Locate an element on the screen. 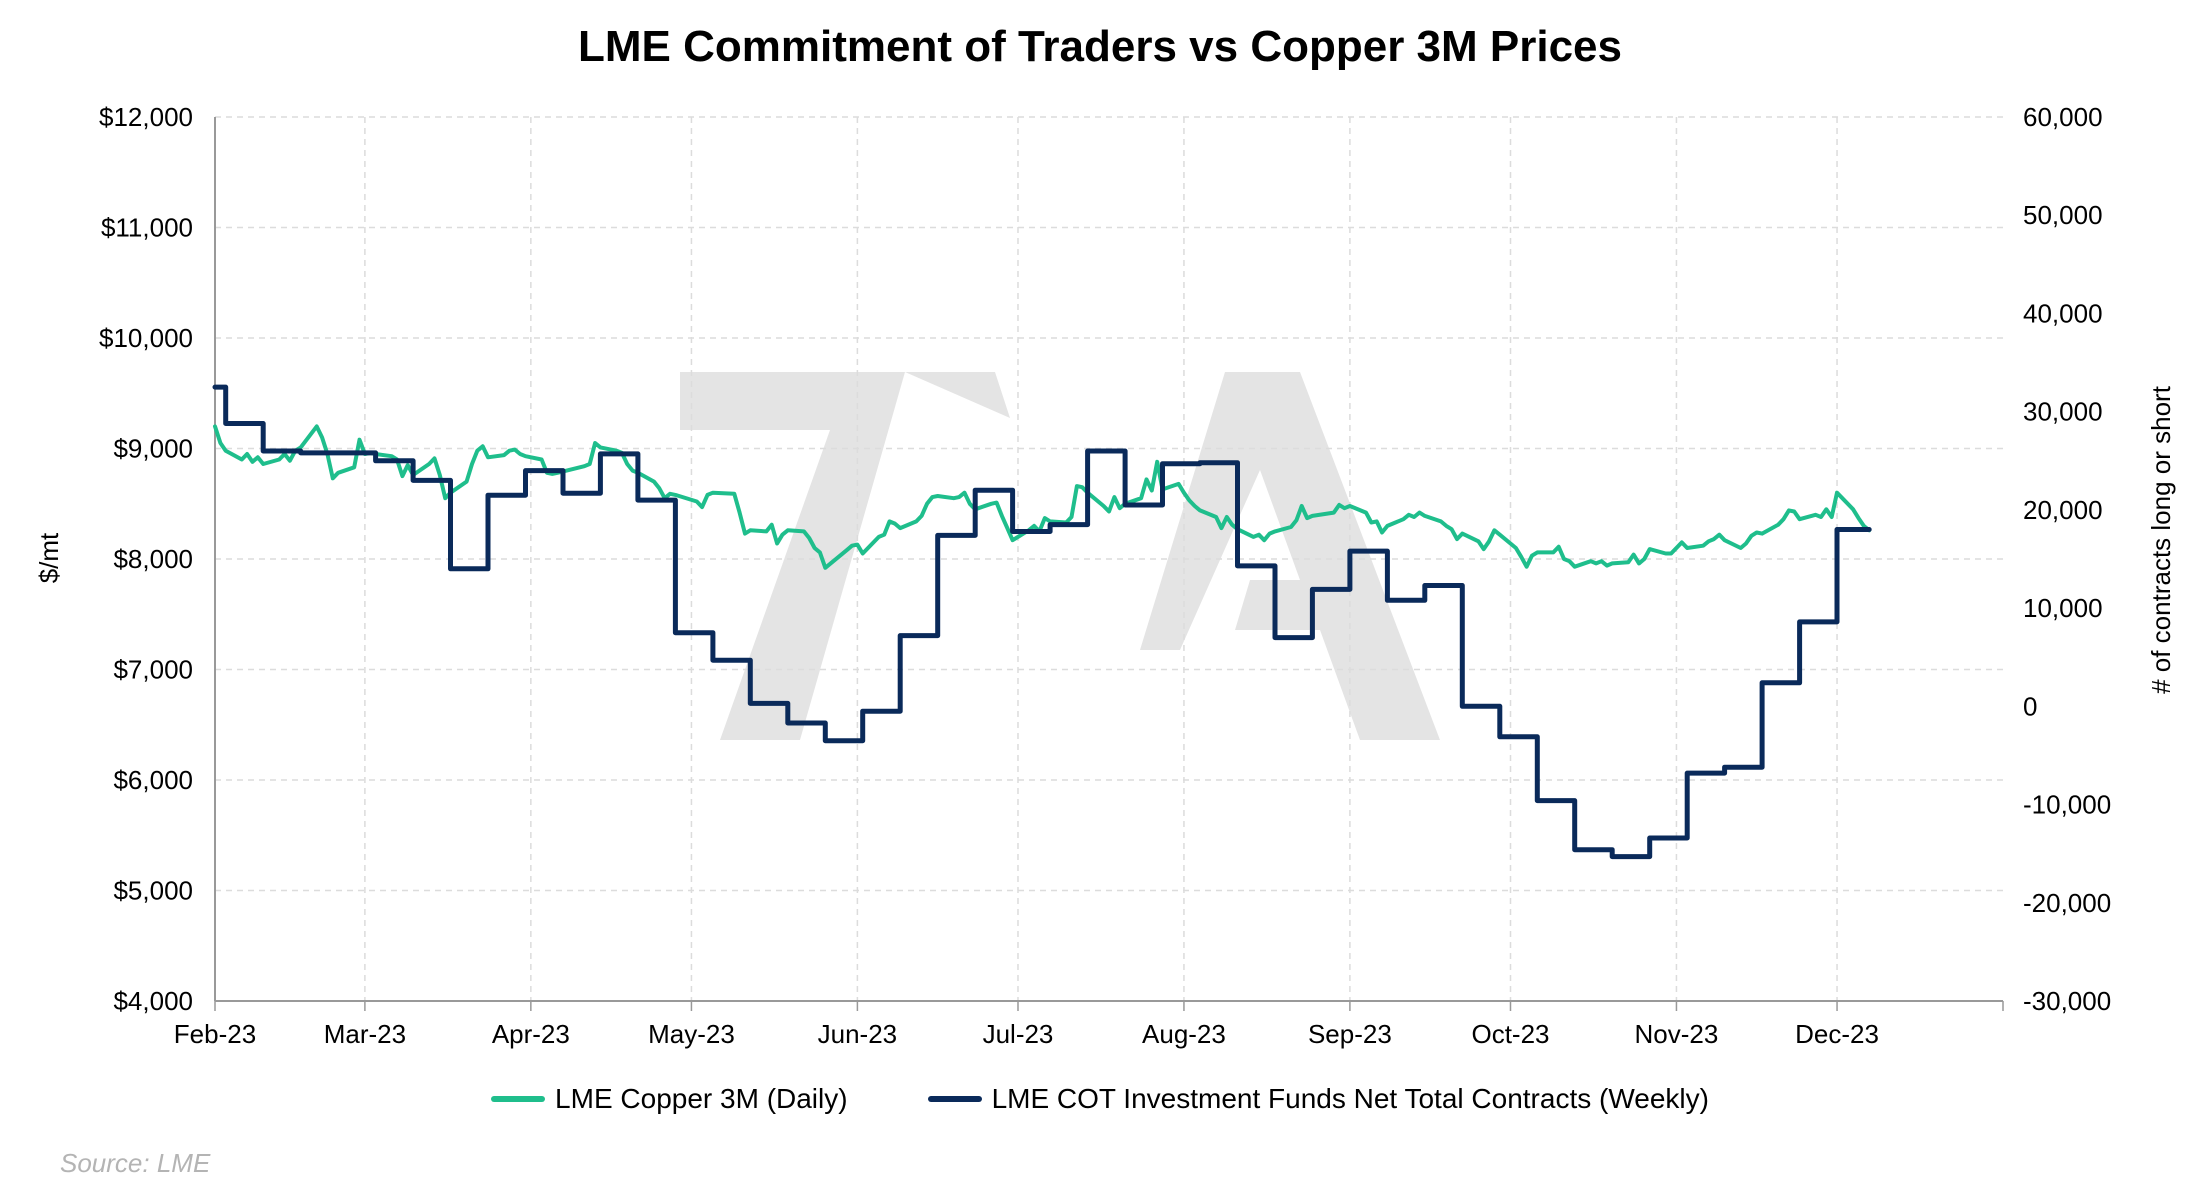  left-tick-label: $6,000 is located at coordinates (153, 780).